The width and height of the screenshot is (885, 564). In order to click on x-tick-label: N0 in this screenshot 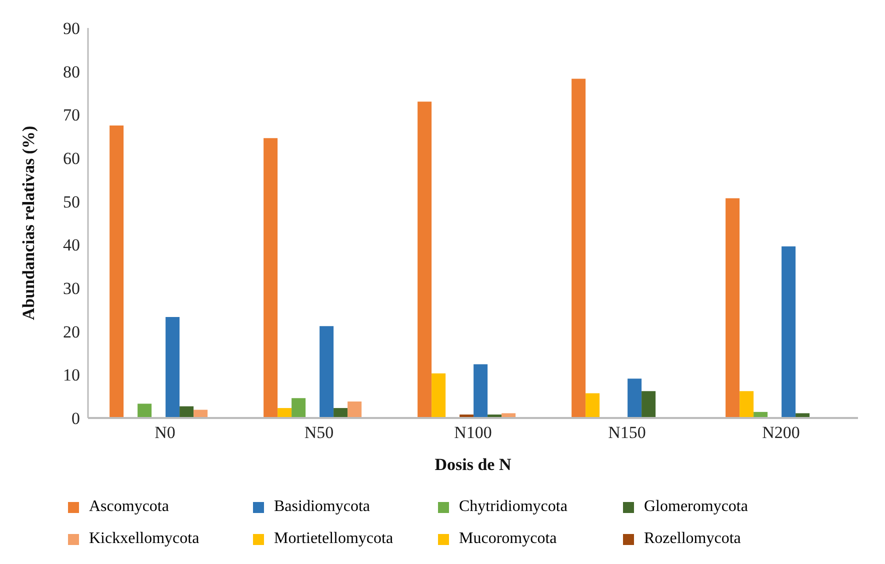, I will do `click(165, 432)`.